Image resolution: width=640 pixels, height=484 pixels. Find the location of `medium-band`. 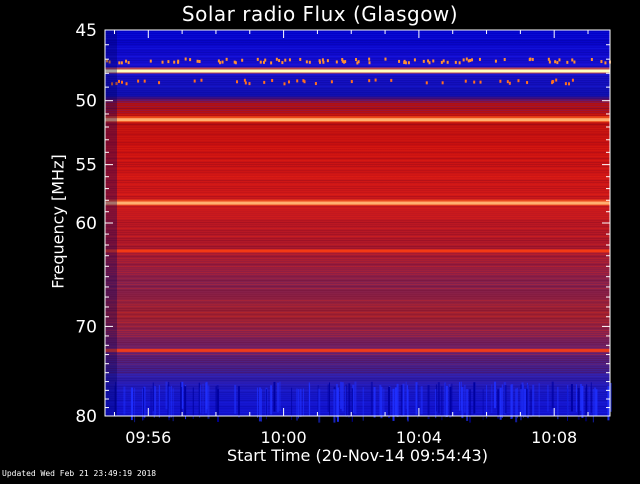

medium-band is located at coordinates (357, 251).